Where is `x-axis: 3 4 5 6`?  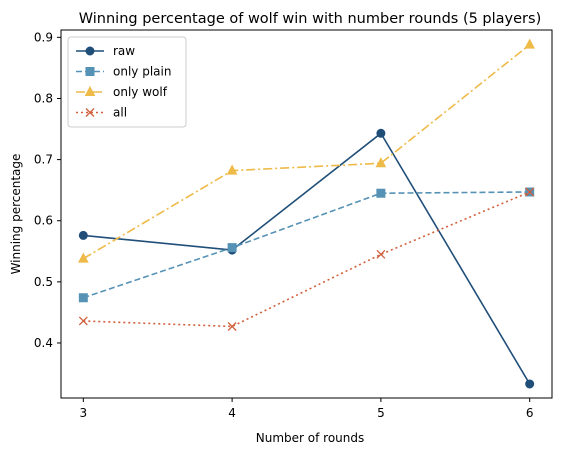
x-axis: 3 4 5 6 is located at coordinates (306, 409).